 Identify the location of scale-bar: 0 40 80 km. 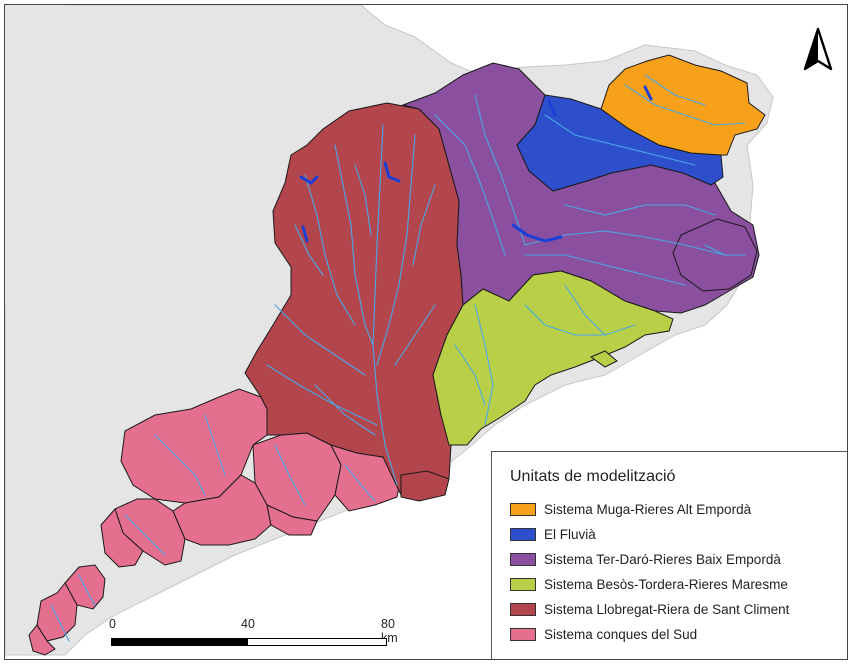
(256, 635).